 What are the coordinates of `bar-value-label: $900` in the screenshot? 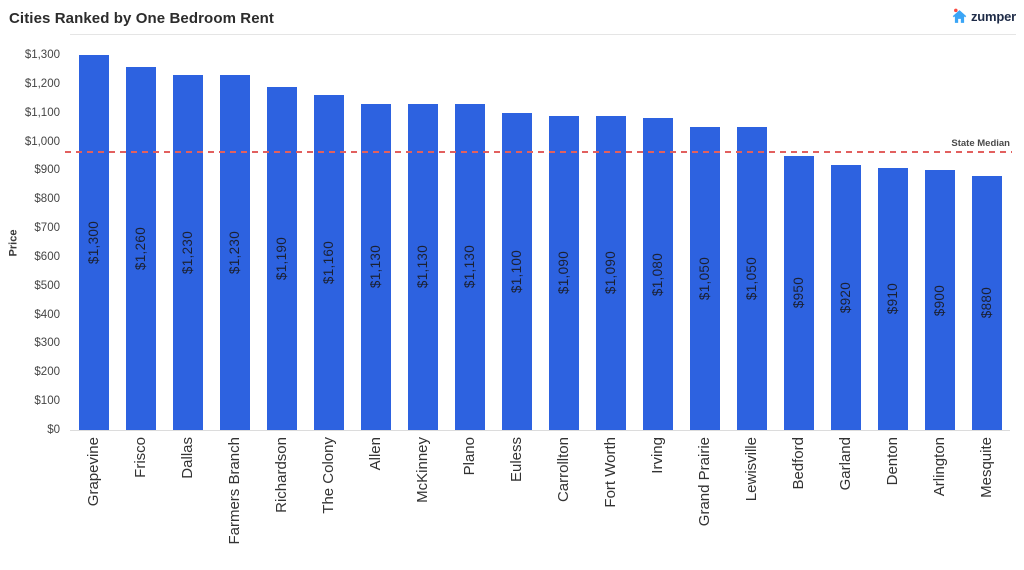 It's located at (939, 300).